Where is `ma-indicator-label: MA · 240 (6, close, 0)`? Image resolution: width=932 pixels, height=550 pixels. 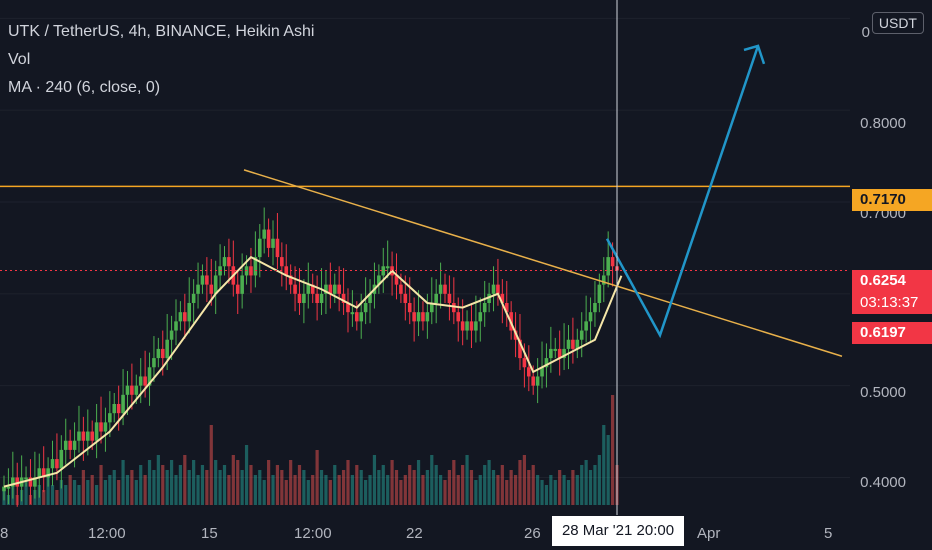 ma-indicator-label: MA · 240 (6, close, 0) is located at coordinates (84, 87).